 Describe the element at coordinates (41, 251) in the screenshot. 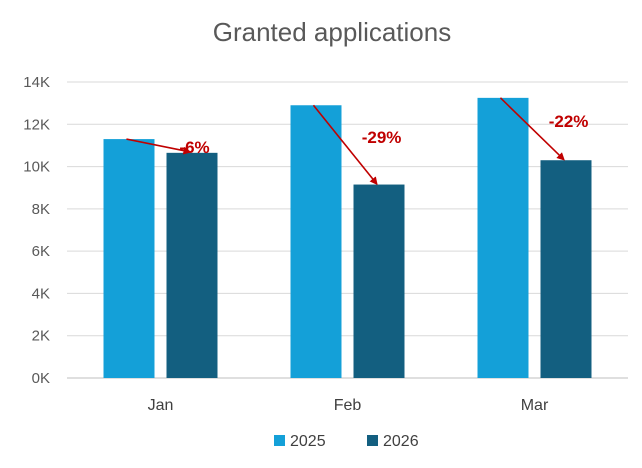

I see `y-tick-label: 6K` at that location.